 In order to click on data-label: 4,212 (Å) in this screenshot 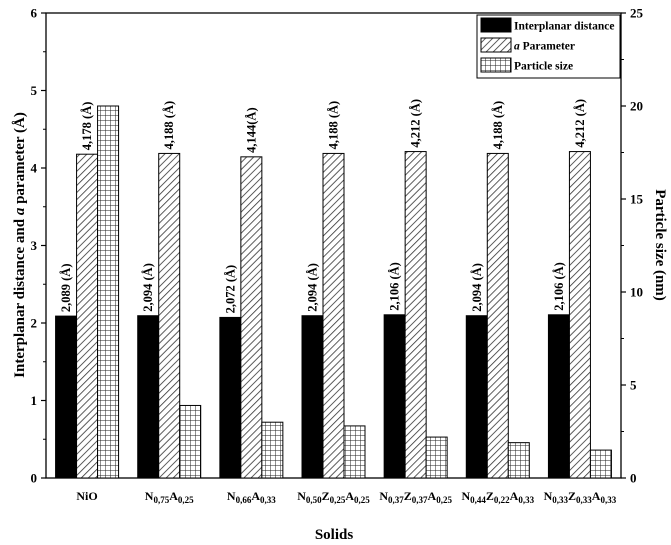, I will do `click(580, 123)`.